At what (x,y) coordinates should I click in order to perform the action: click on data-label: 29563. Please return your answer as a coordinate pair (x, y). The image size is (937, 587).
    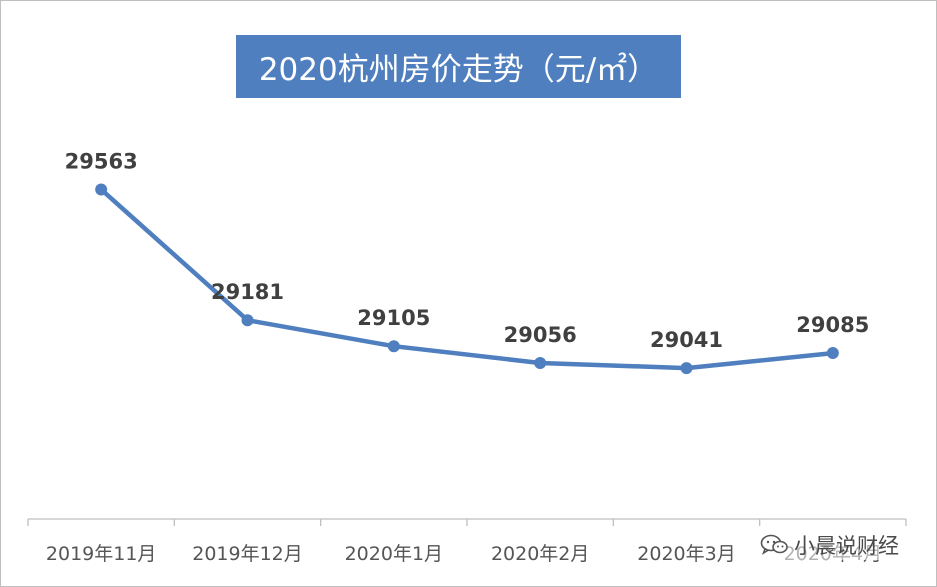
    Looking at the image, I should click on (101, 162).